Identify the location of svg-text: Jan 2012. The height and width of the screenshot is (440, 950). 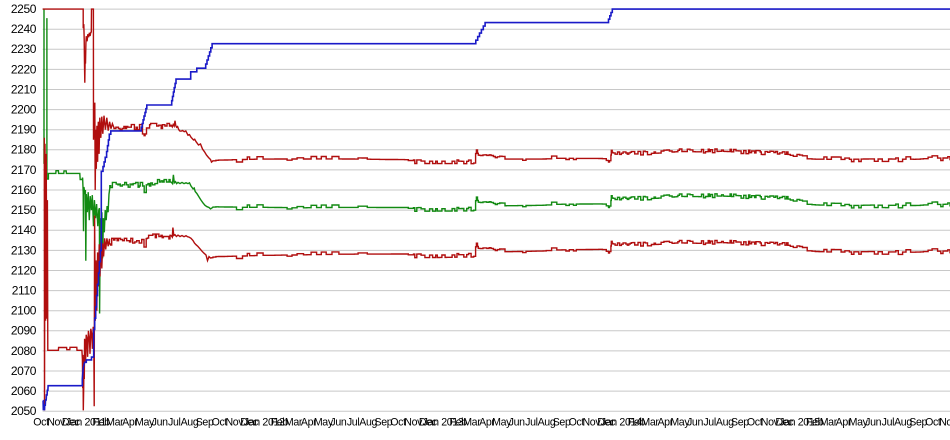
(264, 422).